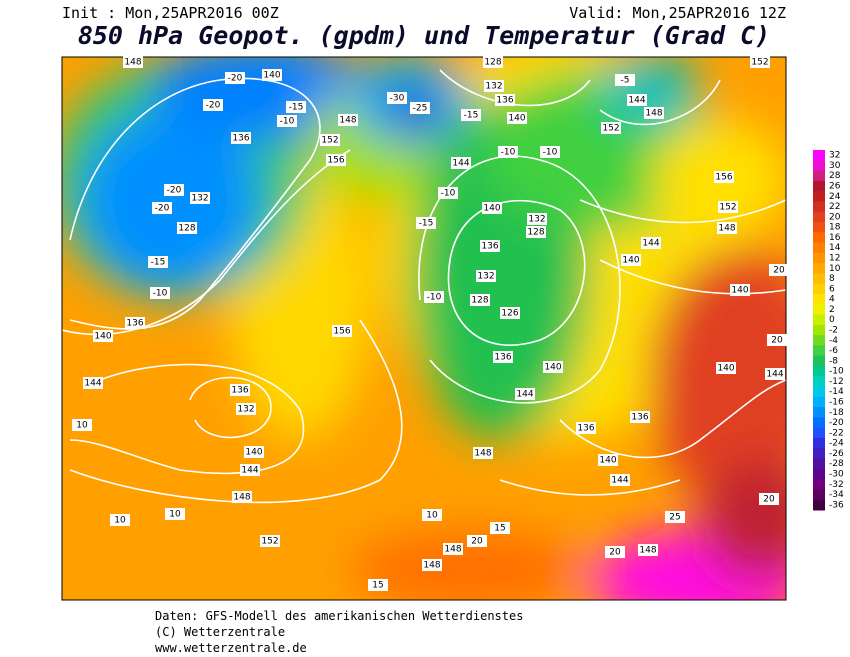  I want to click on isoline-label: -15, so click(471, 115).